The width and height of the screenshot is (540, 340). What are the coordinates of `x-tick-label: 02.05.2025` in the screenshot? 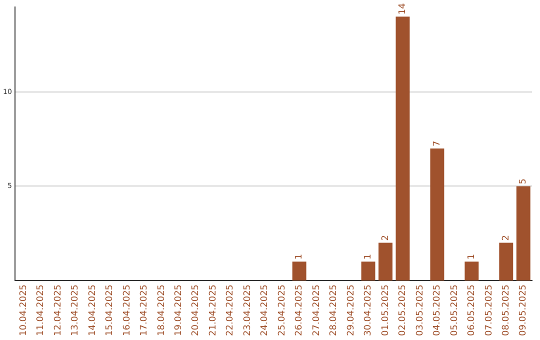 It's located at (403, 310).